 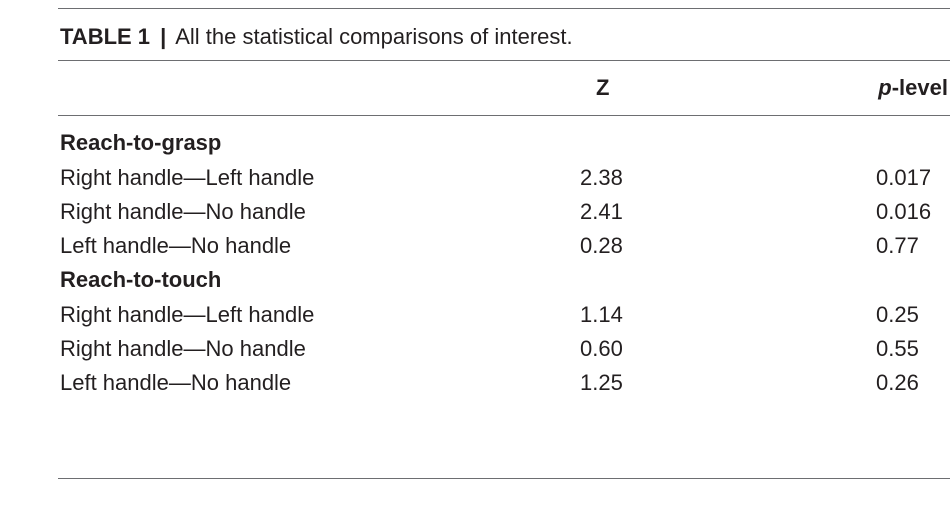 I want to click on header-p-rest: -level, so click(x=919, y=87).